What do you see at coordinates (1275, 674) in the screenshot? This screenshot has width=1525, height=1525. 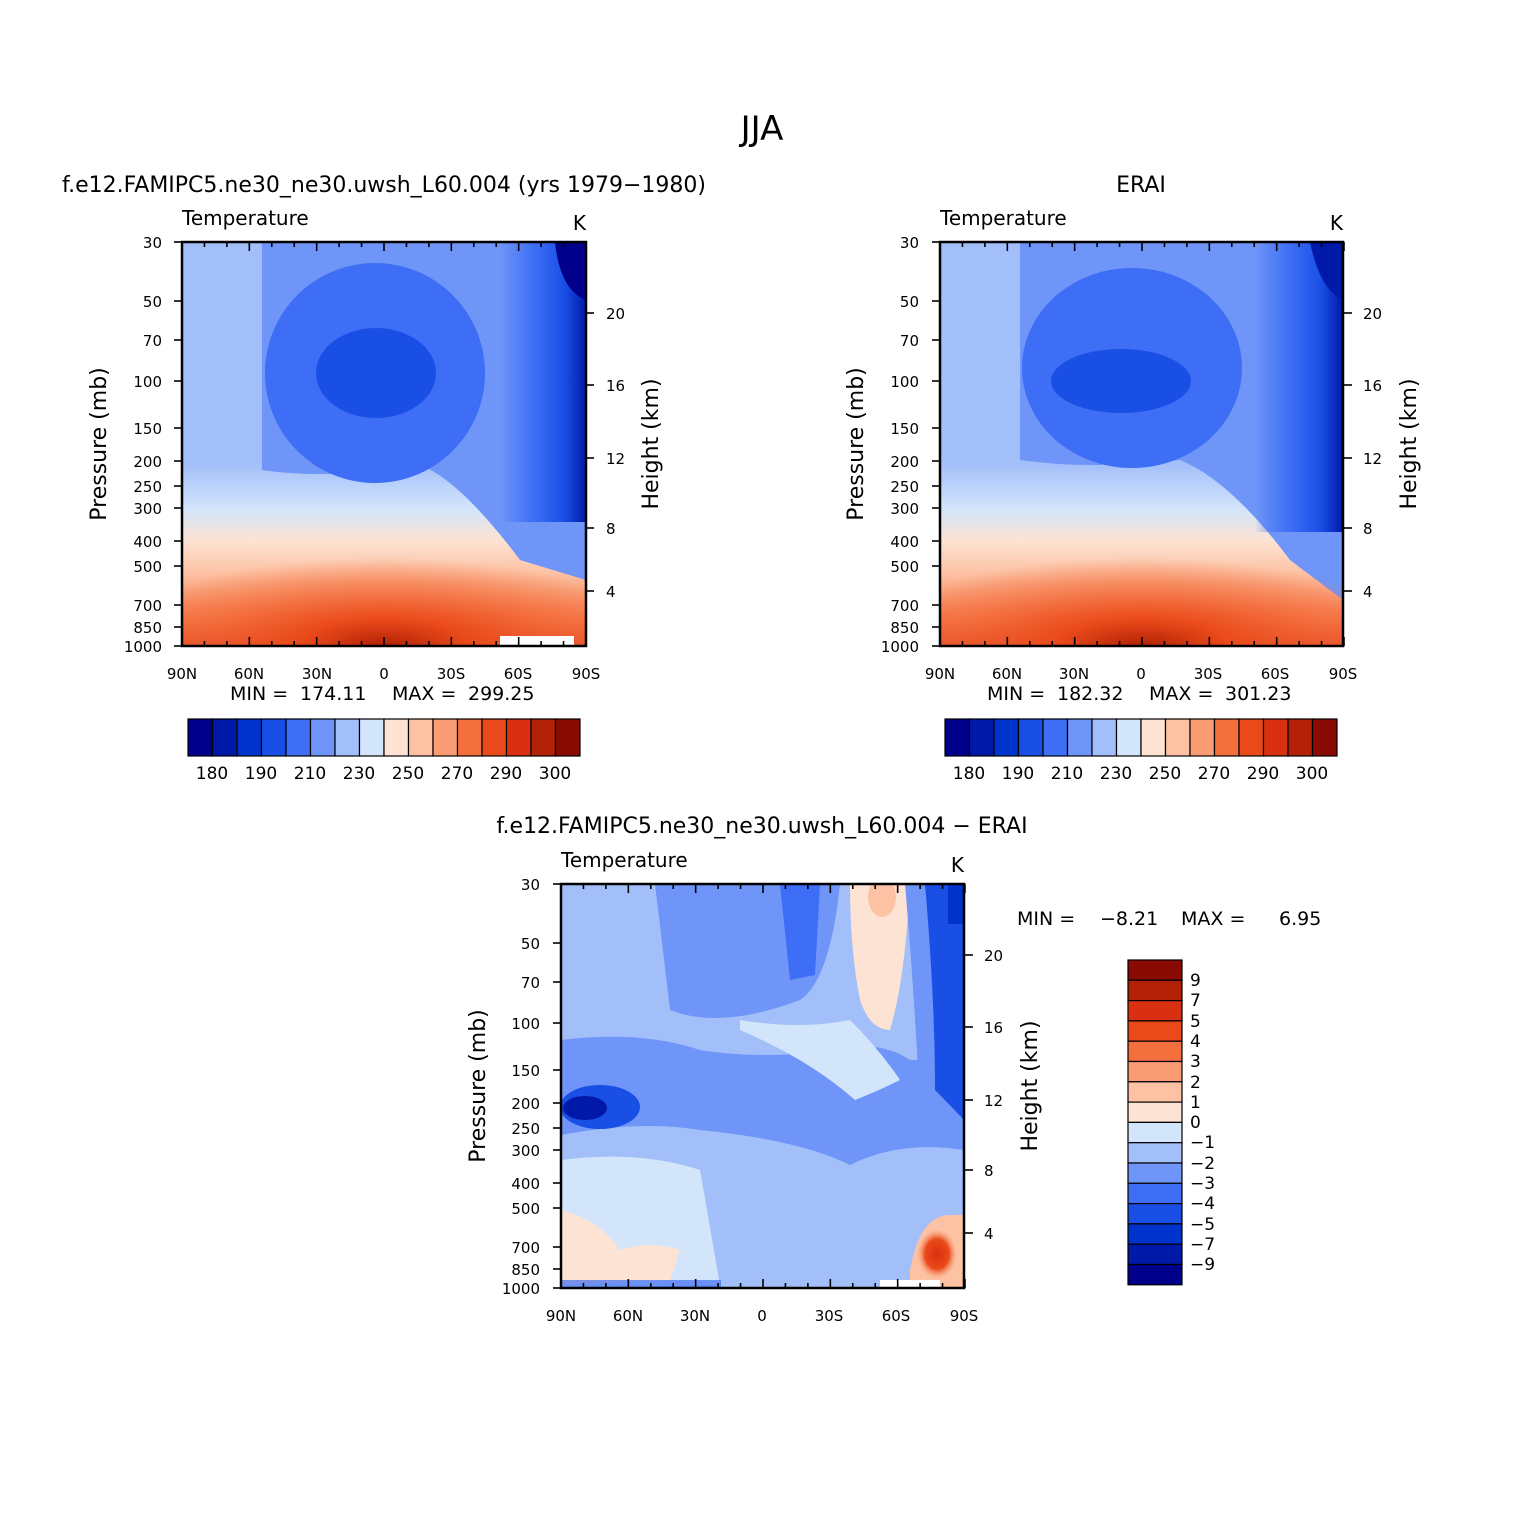 I see `x-tick-label: 60S` at bounding box center [1275, 674].